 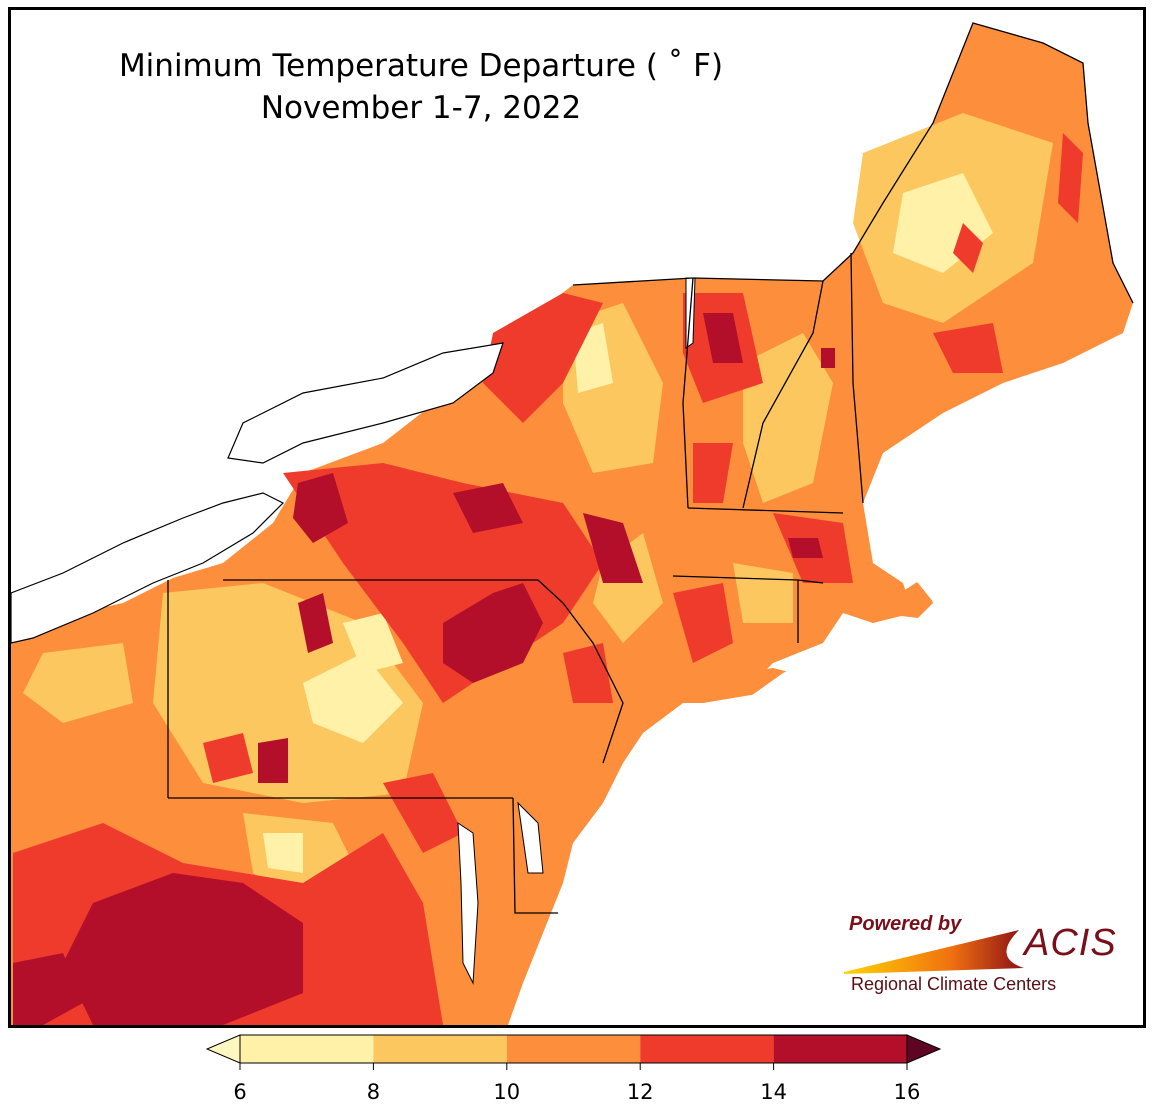 I want to click on powered-by-text: Powered by, so click(x=905, y=924).